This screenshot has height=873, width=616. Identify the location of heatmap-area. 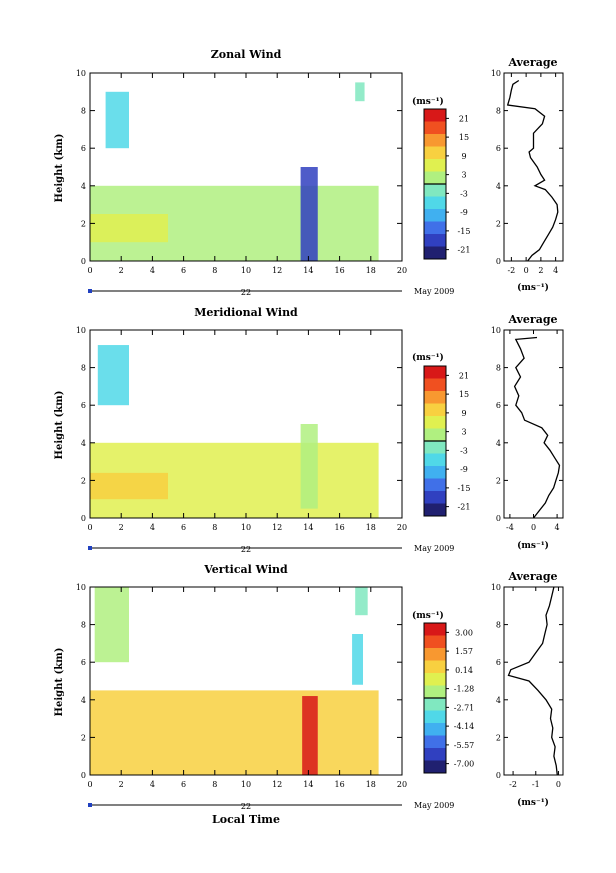
(234, 171).